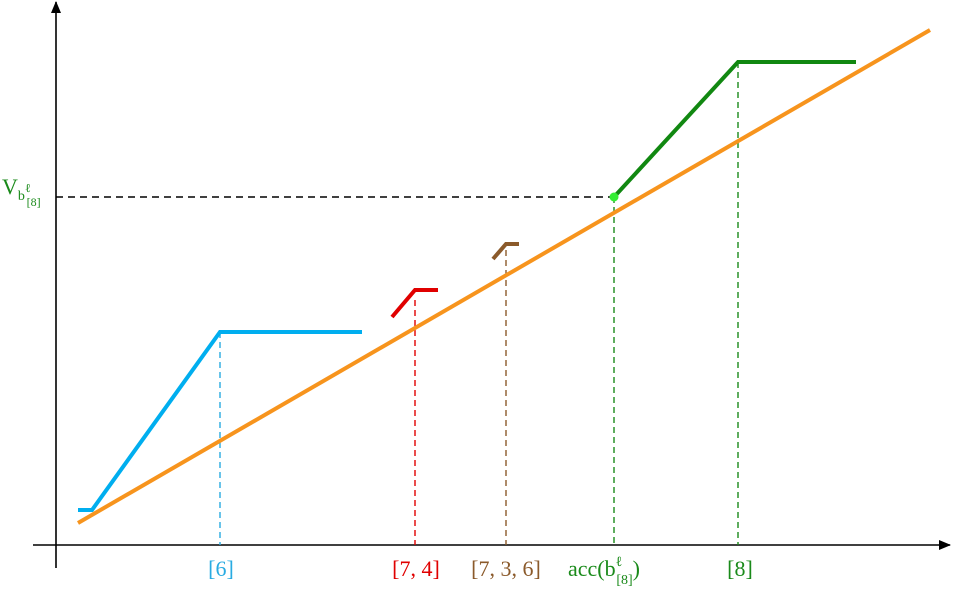  What do you see at coordinates (34, 202) in the screenshot?
I see `v-subsub: [8]` at bounding box center [34, 202].